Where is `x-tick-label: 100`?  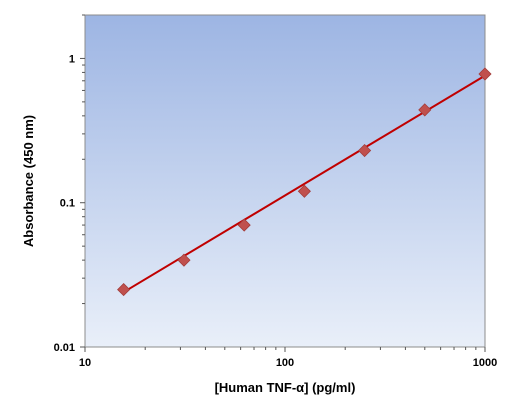
x-tick-label: 100 is located at coordinates (285, 363).